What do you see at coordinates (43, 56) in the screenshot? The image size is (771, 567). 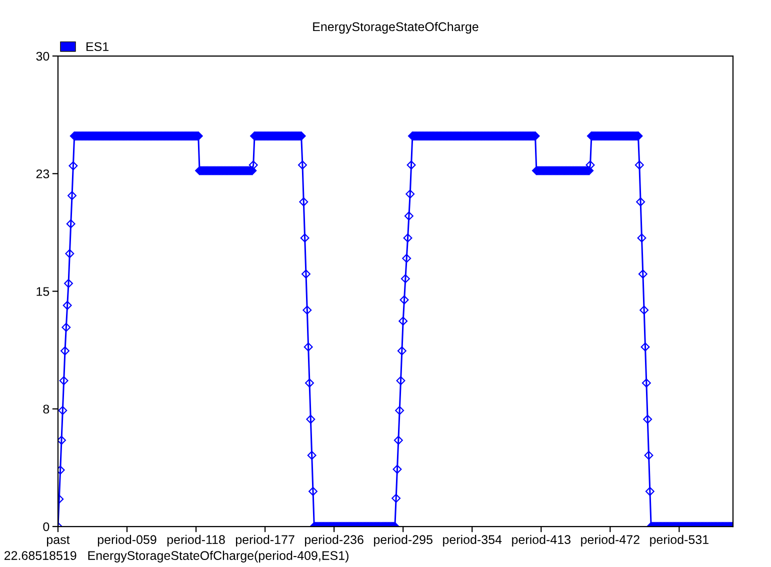 I see `y-tick-label: 30` at bounding box center [43, 56].